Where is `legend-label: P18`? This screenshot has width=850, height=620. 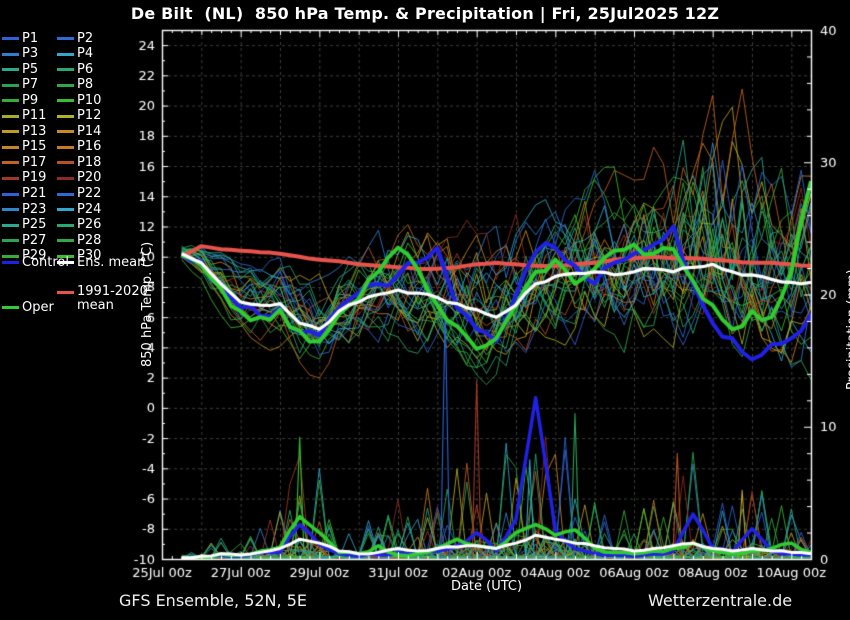 legend-label: P18 is located at coordinates (89, 162).